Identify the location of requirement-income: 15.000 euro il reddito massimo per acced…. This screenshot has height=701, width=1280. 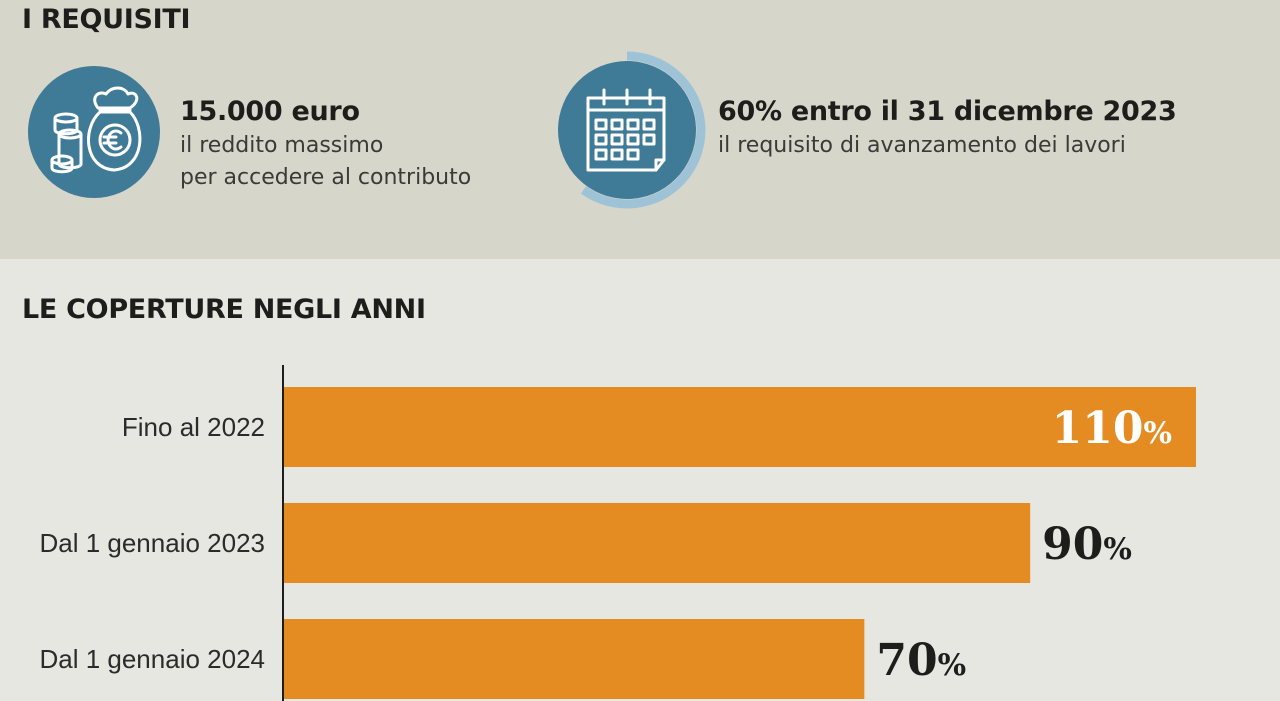
(325, 144).